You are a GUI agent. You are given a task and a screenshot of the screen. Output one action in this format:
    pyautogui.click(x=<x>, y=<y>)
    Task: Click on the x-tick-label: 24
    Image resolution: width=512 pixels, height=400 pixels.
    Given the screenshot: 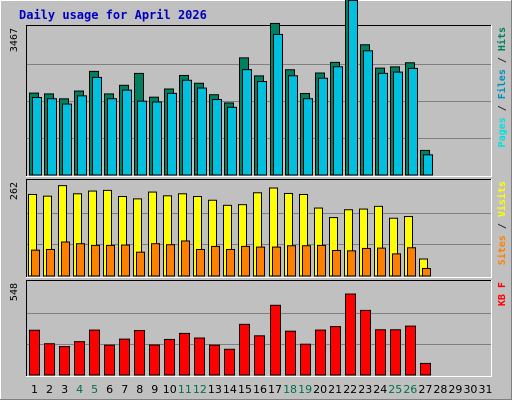 What is the action you would take?
    pyautogui.click(x=380, y=389)
    